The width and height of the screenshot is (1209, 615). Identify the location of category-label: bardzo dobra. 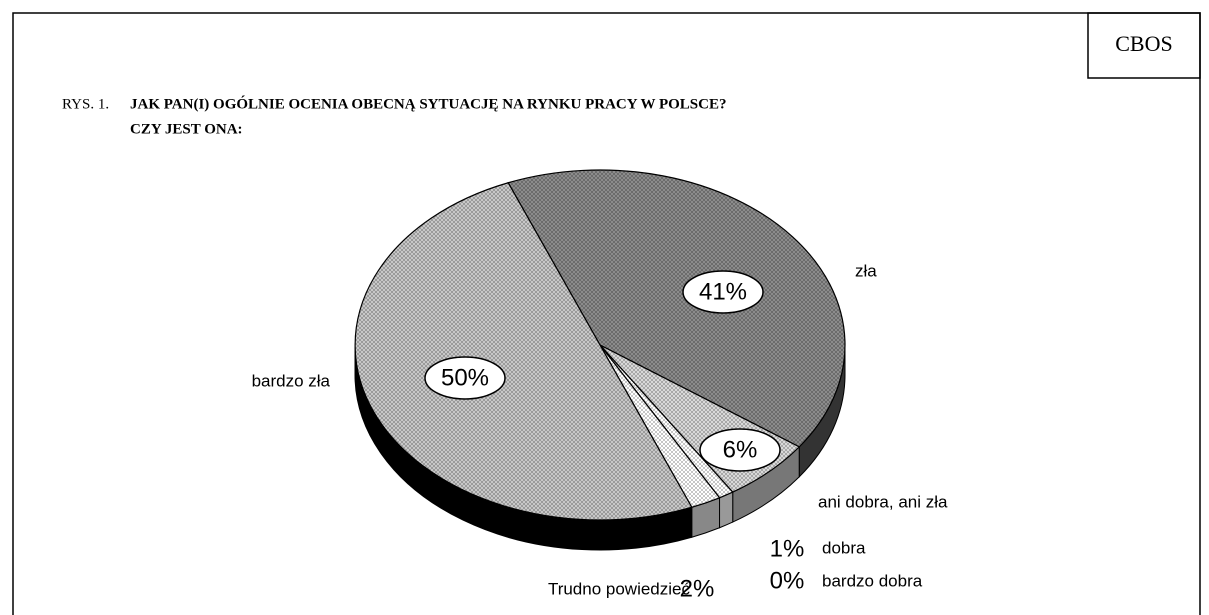
(872, 580).